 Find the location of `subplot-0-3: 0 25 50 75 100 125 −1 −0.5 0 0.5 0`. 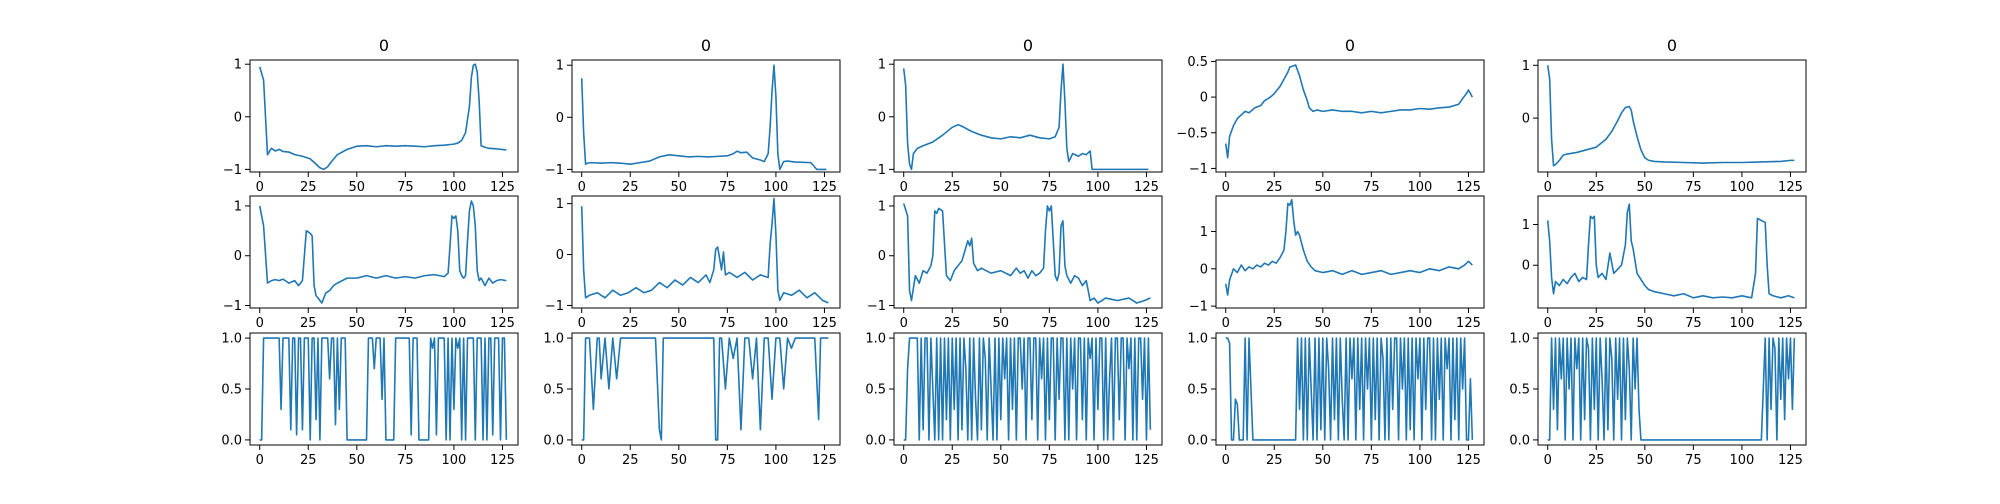

subplot-0-3: 0 25 50 75 100 125 −1 −0.5 0 0.5 0 is located at coordinates (1330, 115).